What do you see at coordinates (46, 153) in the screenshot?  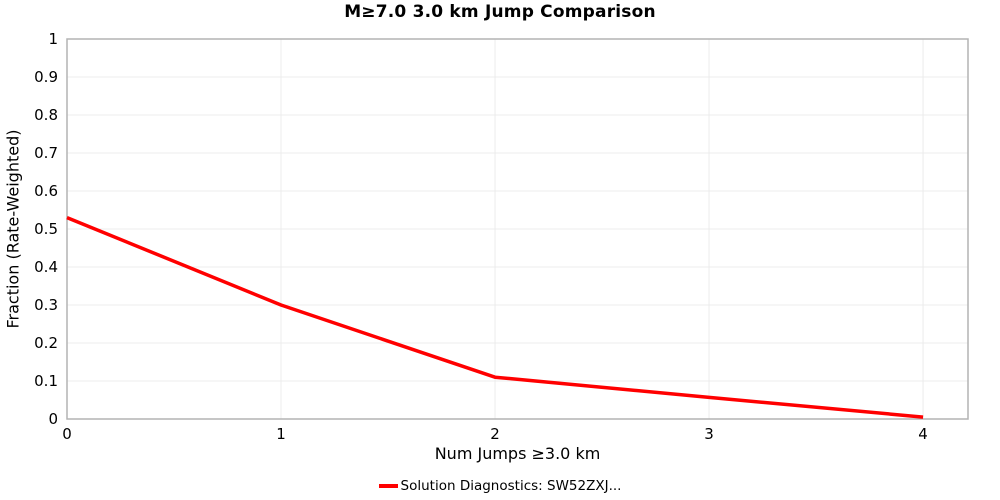 I see `y-tick-label: 0.7` at bounding box center [46, 153].